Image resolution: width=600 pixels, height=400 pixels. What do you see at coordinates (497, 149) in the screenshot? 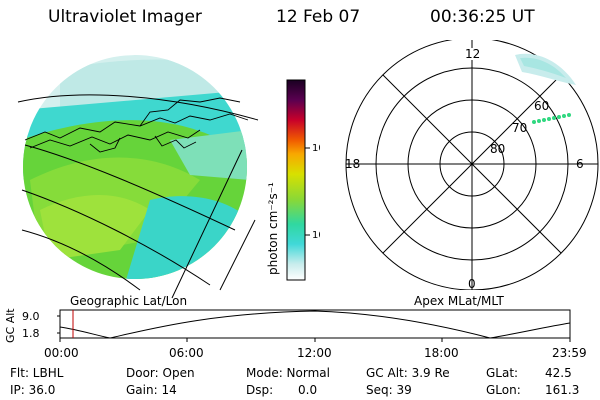
I see `mlat-label-80: 80` at bounding box center [497, 149].